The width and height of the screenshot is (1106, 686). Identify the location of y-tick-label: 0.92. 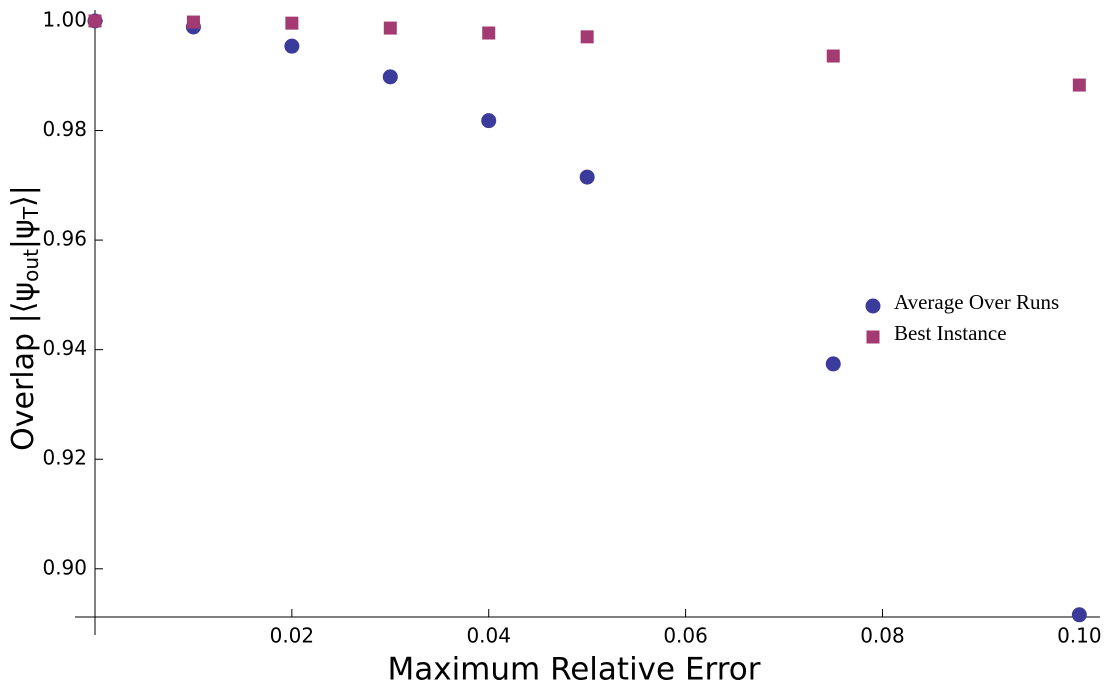
(64, 458).